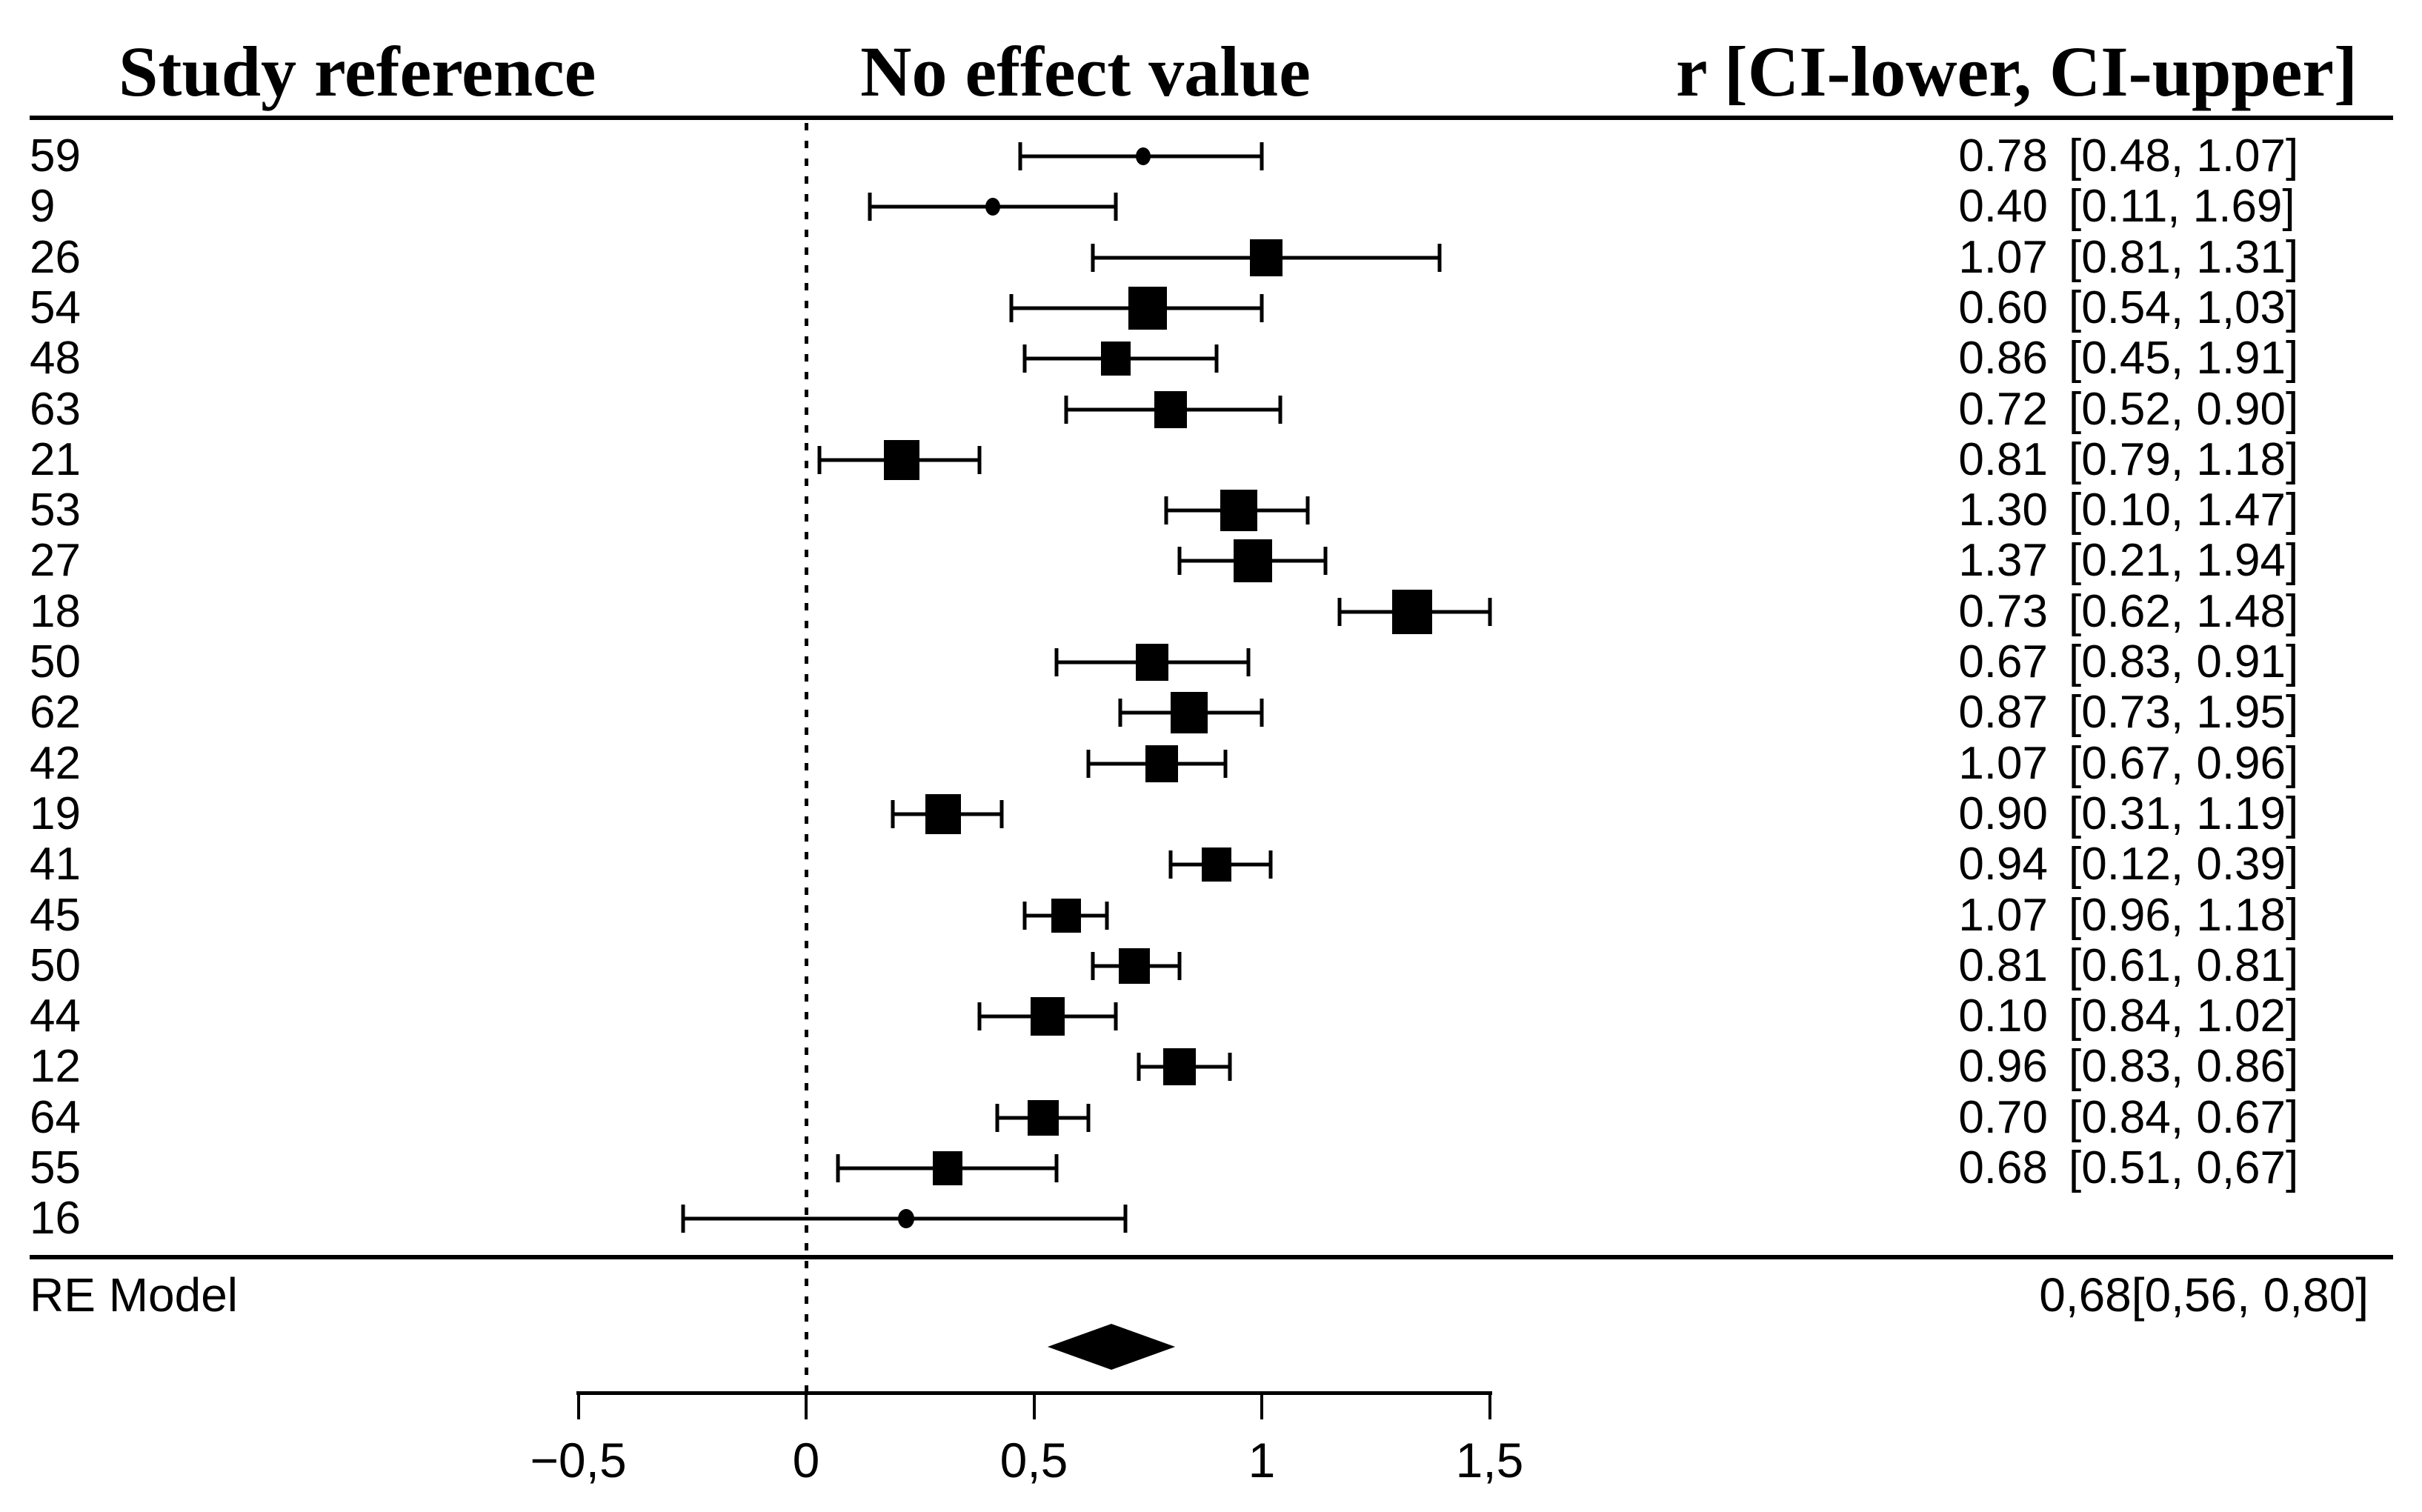 The width and height of the screenshot is (2422, 1512). I want to click on r-value-text: 0.90, so click(2003, 813).